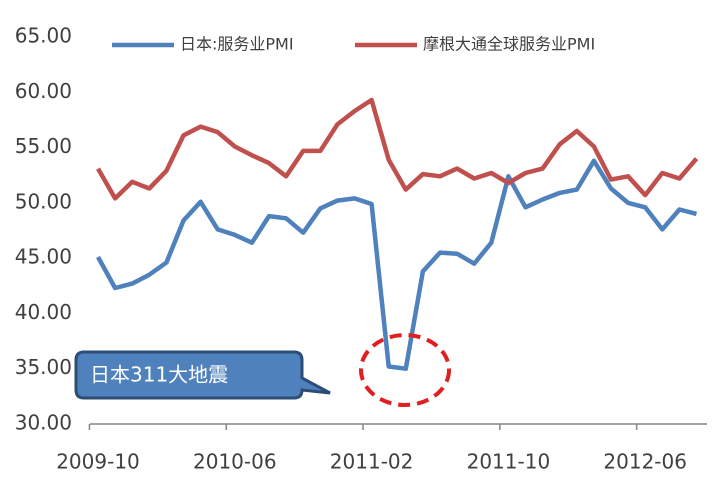  What do you see at coordinates (645, 462) in the screenshot?
I see `x-tick-label: 2012-06` at bounding box center [645, 462].